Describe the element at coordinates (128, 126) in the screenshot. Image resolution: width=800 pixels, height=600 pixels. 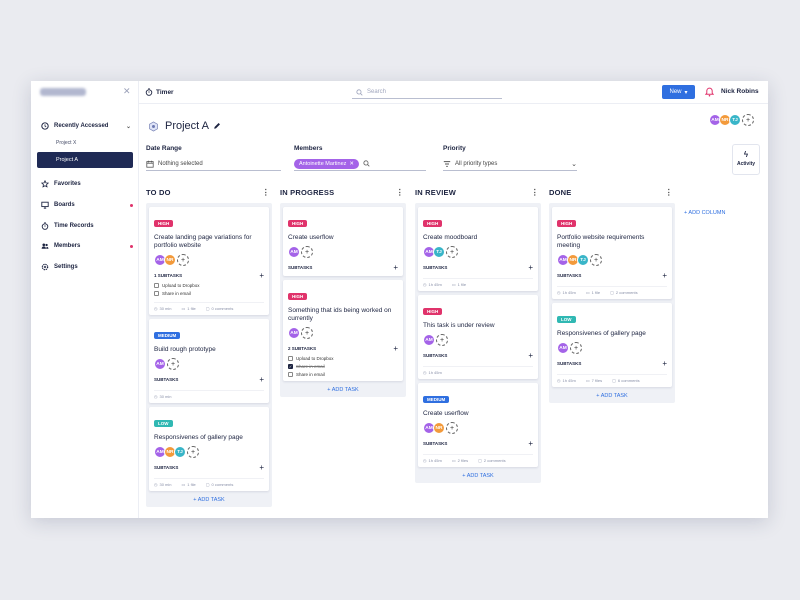
I see `chevron-down-icon: ⌄` at that location.